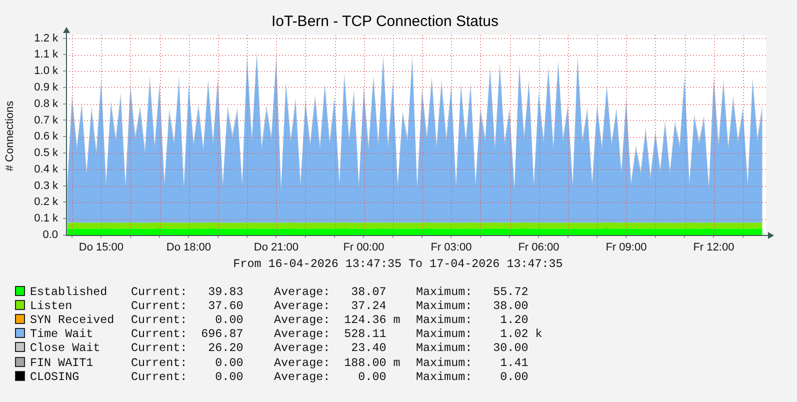 This screenshot has width=797, height=402. I want to click on y-tick-label: 0.4 k, so click(46, 169).